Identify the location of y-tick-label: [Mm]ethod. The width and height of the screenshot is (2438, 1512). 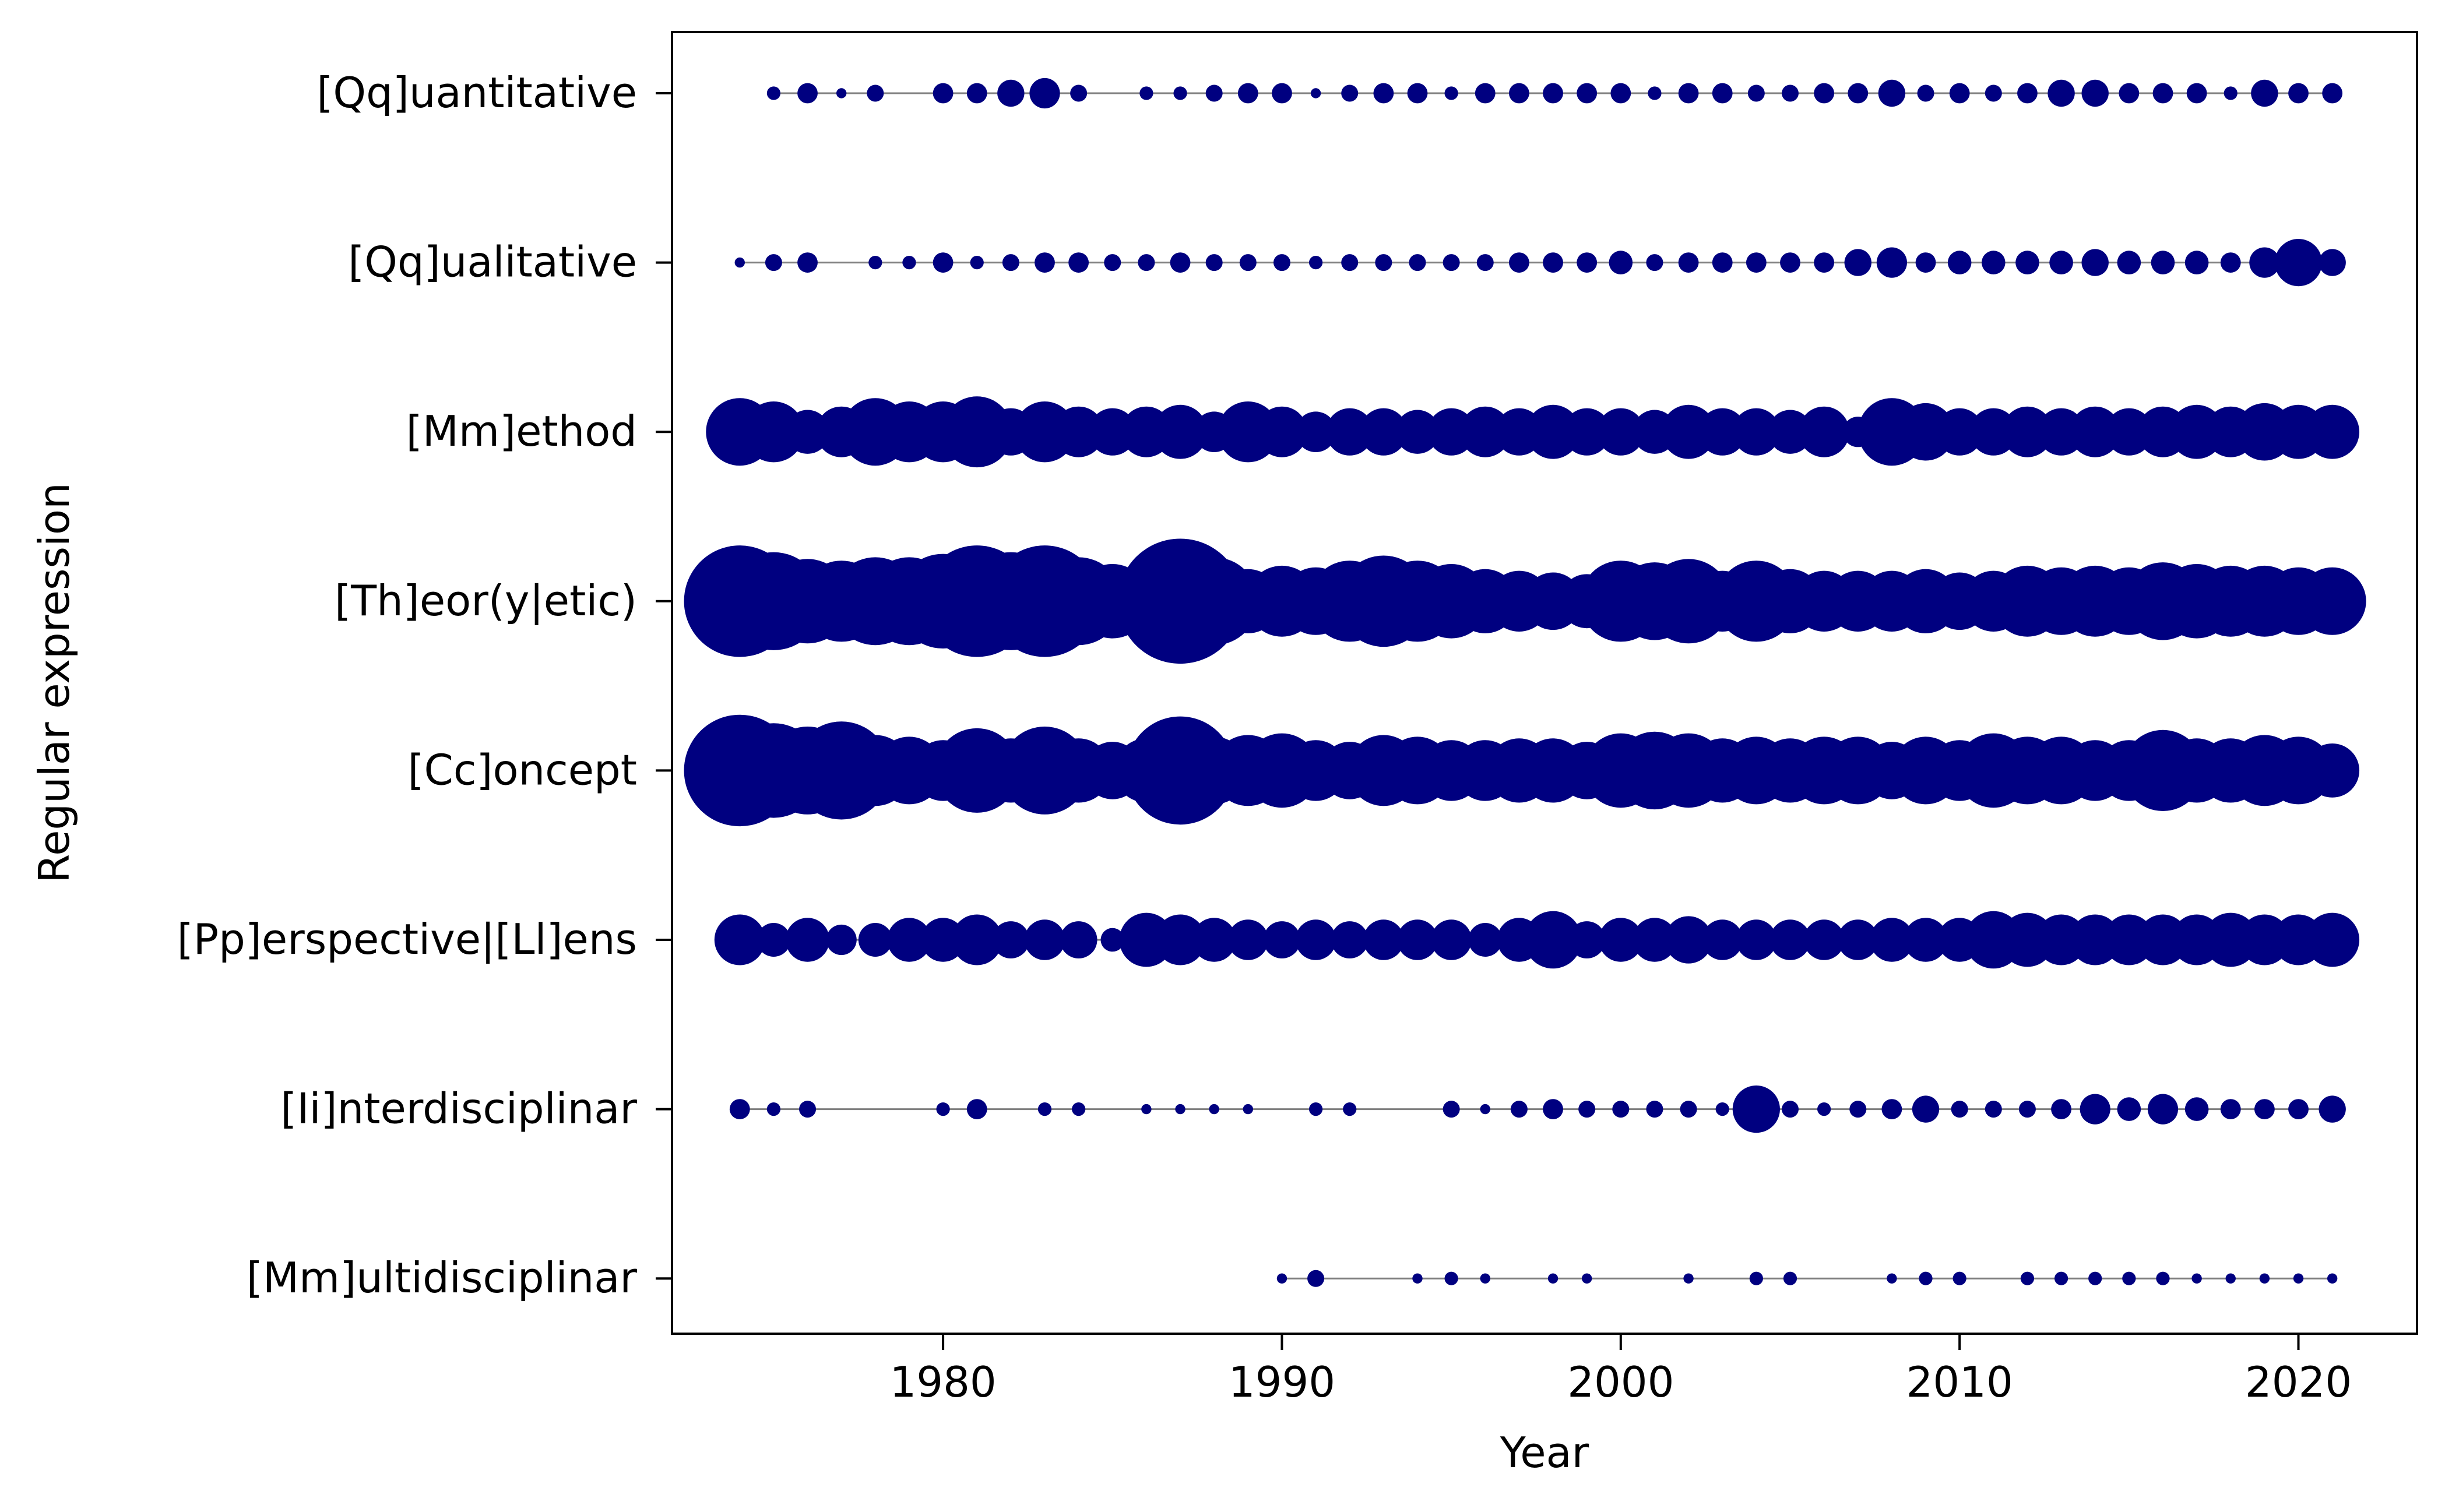
(521, 432).